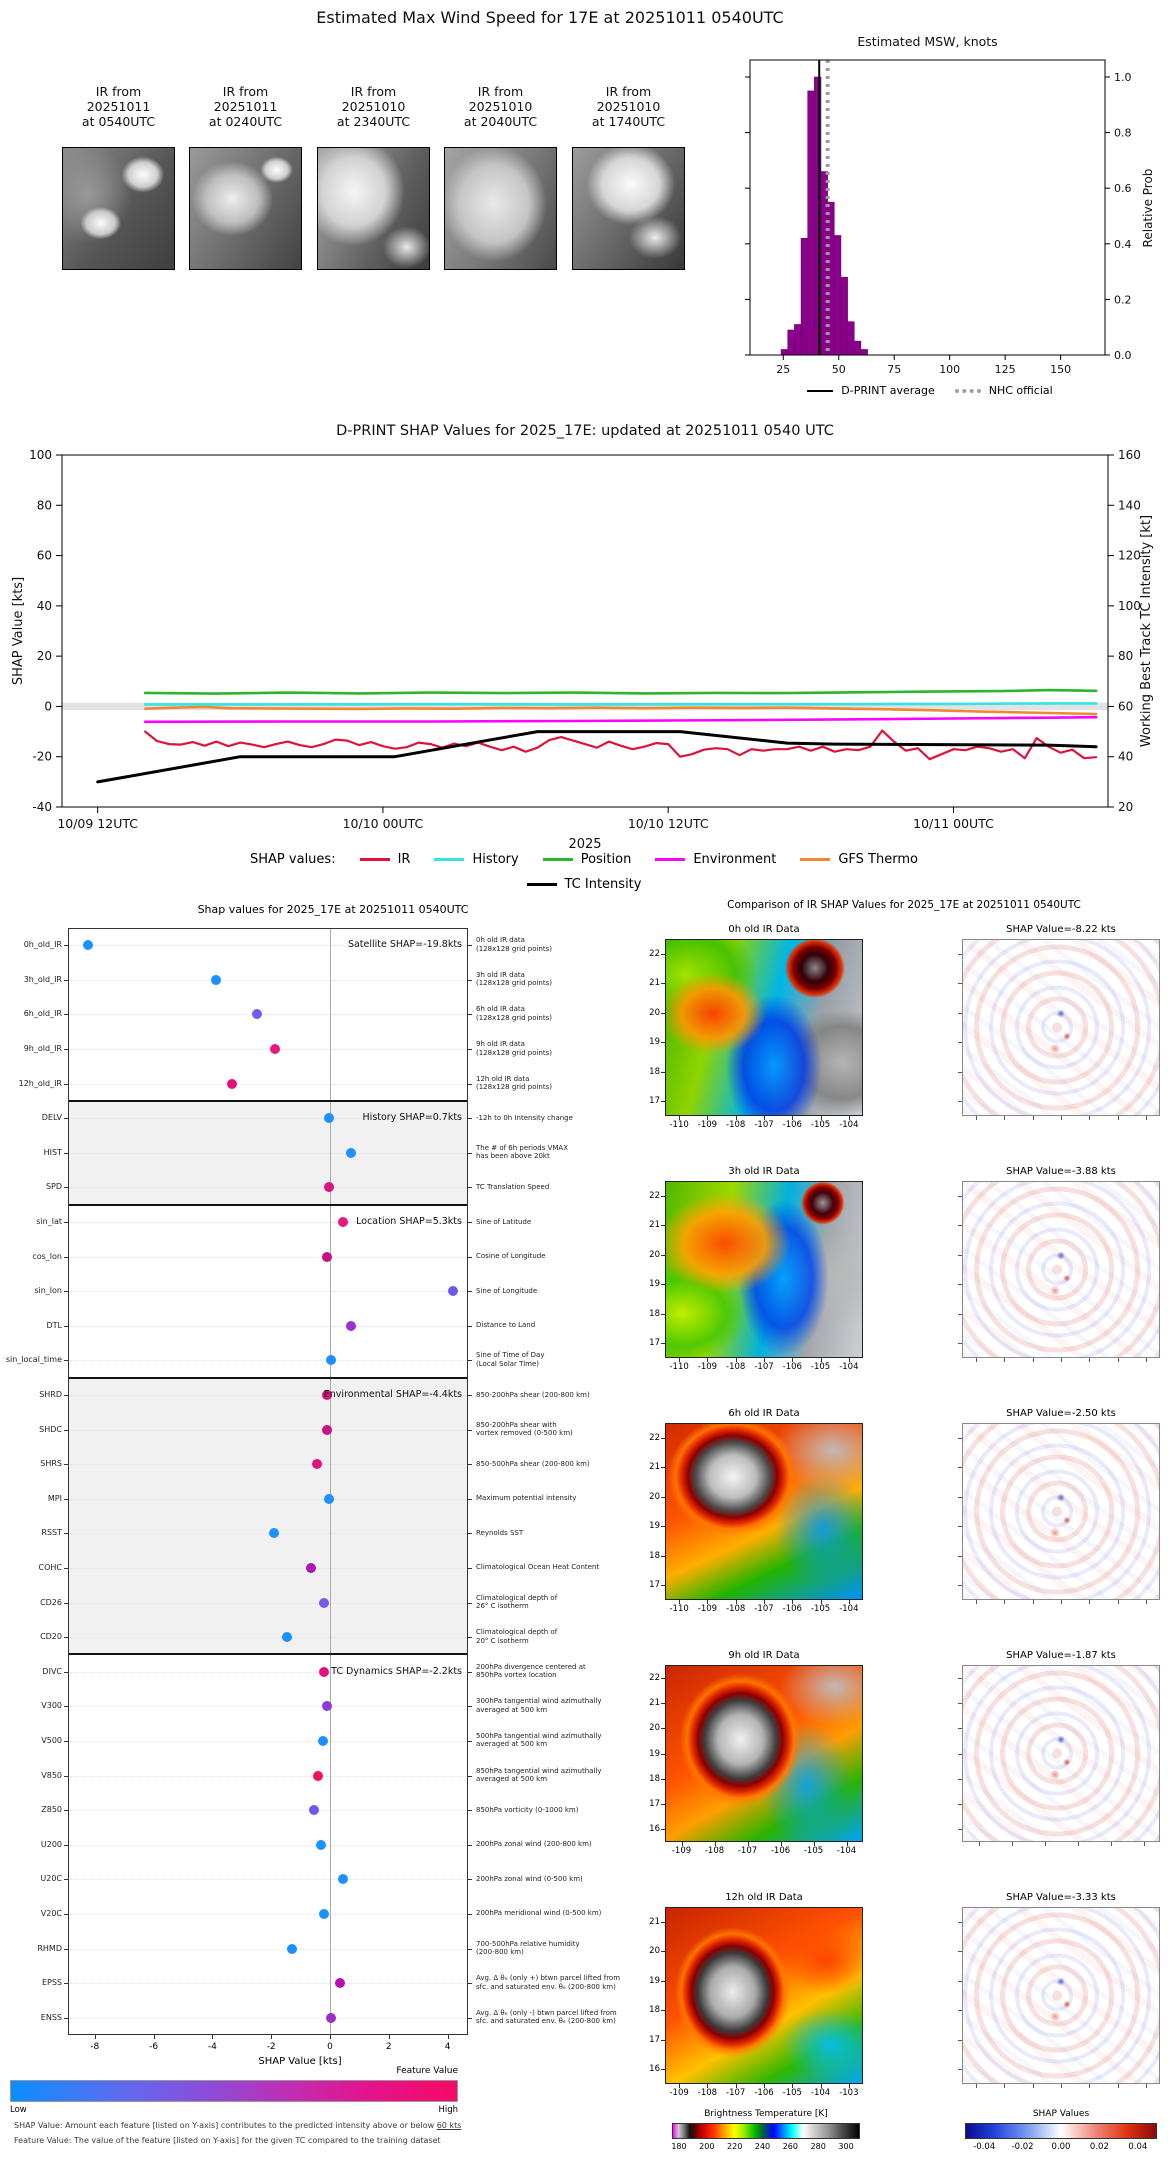 This screenshot has height=2158, width=1168. What do you see at coordinates (894, 369) in the screenshot?
I see `x-tick-label: 75` at bounding box center [894, 369].